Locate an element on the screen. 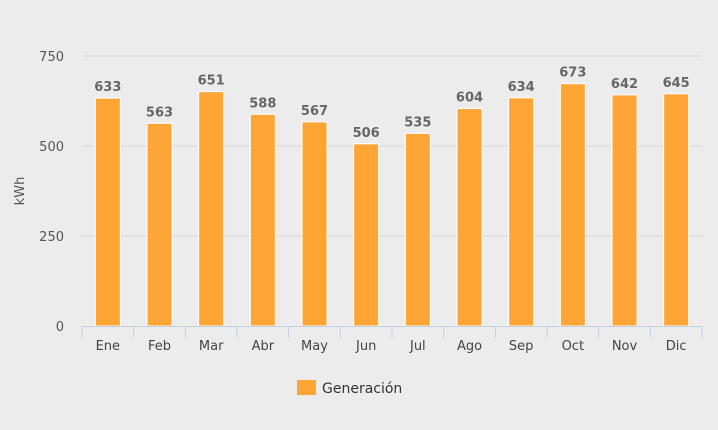 Image resolution: width=718 pixels, height=430 pixels. x-axis: Ene Feb Mar Abr May Jun Jul Ago Sep Oct Nov Dic is located at coordinates (392, 340).